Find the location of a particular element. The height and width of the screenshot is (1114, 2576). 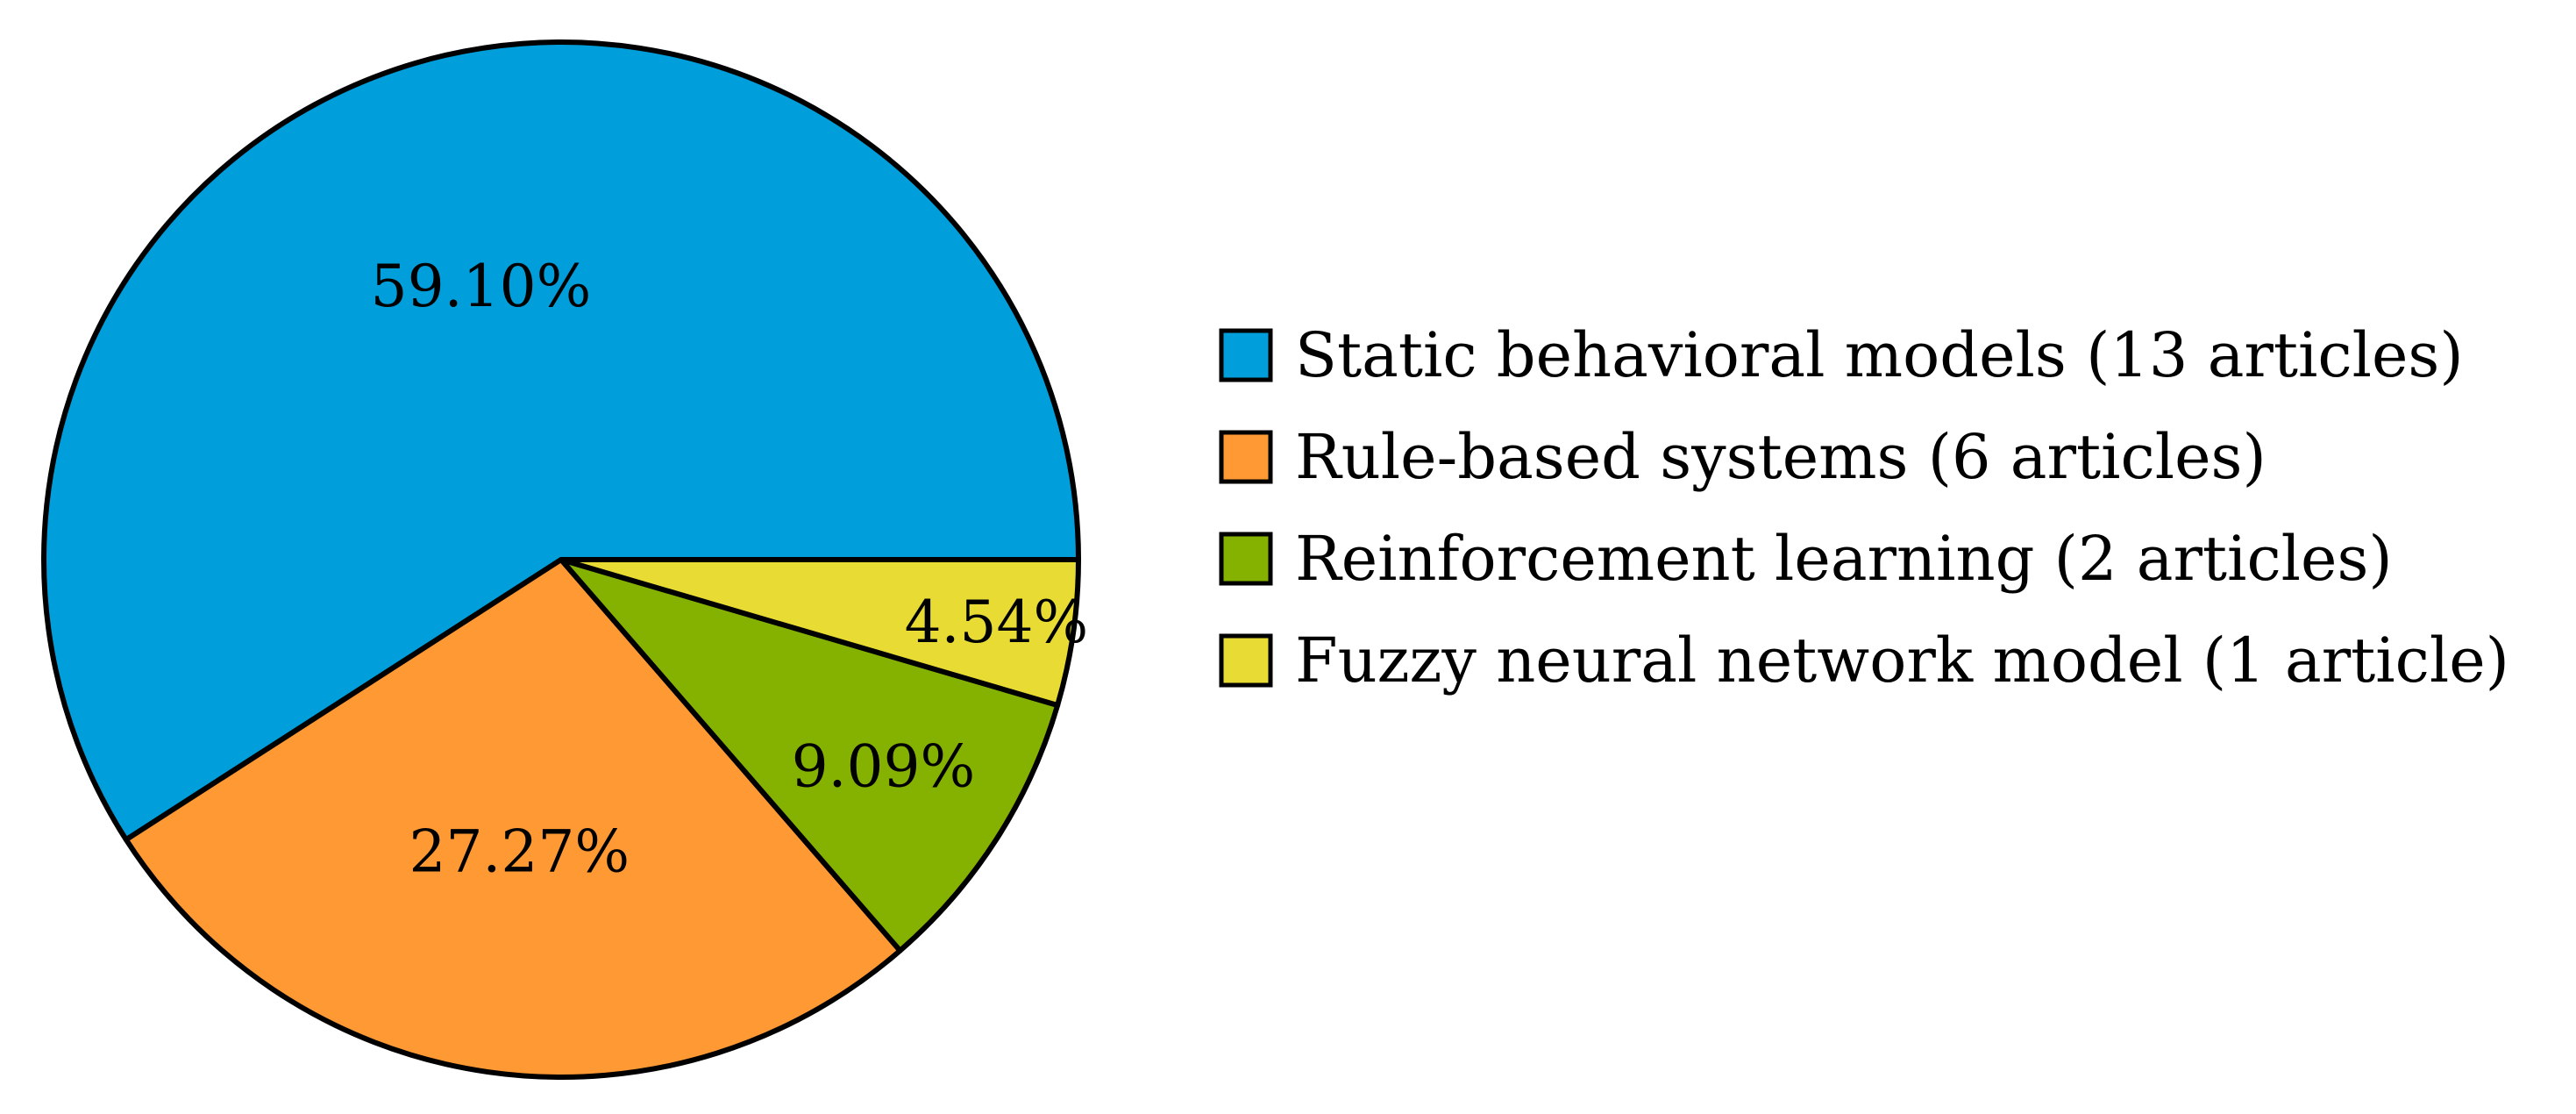

slice-value-label-3: 9.09% is located at coordinates (884, 766).